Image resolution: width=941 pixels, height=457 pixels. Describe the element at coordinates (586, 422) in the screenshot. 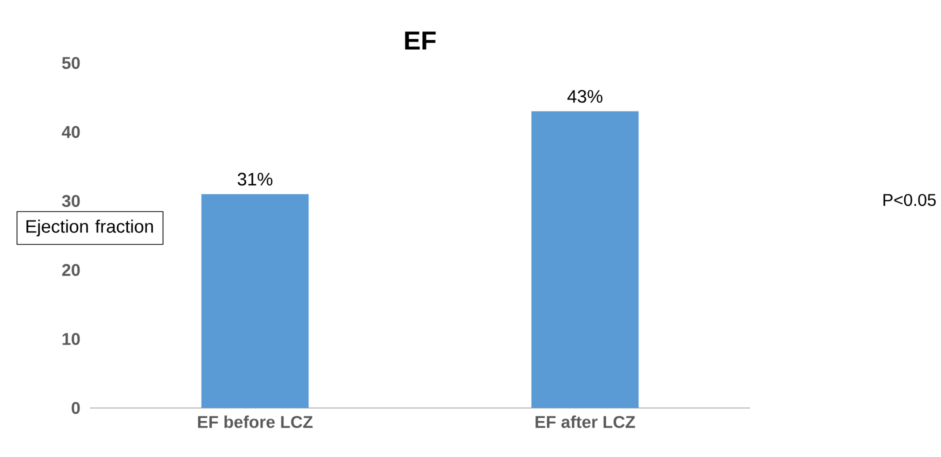

I see `x-tick-label: EF after LCZ` at that location.